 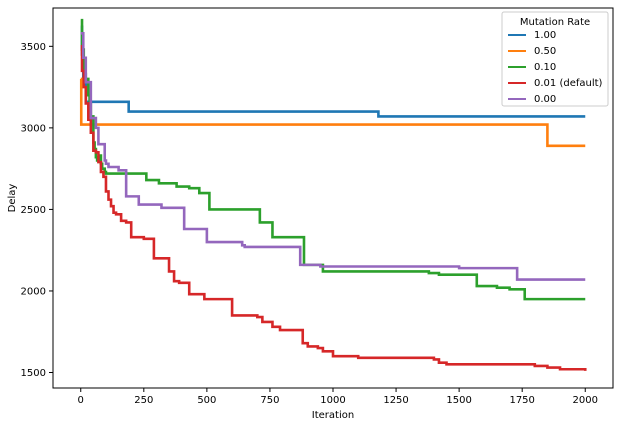 What do you see at coordinates (12, 198) in the screenshot?
I see `y-axis-label: Delay` at bounding box center [12, 198].